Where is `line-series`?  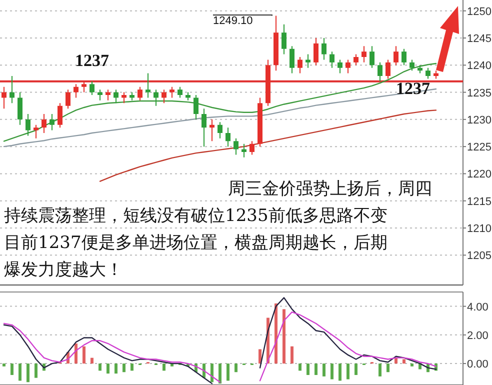 line-series is located at coordinates (268, 146).